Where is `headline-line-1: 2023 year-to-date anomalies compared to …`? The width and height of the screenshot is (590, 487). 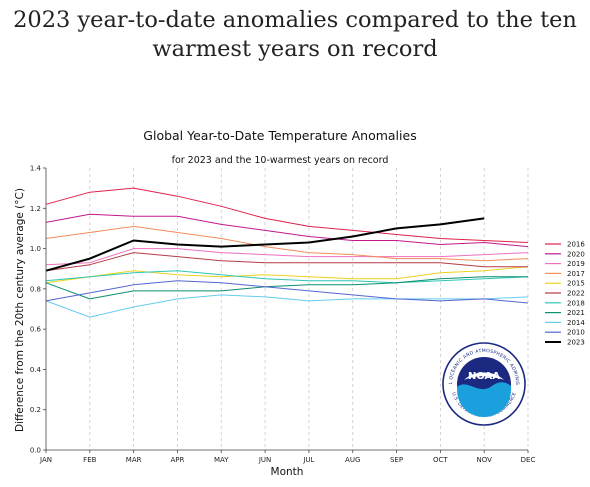
headline-line-1: 2023 year-to-date anomalies compared to … is located at coordinates (295, 20).